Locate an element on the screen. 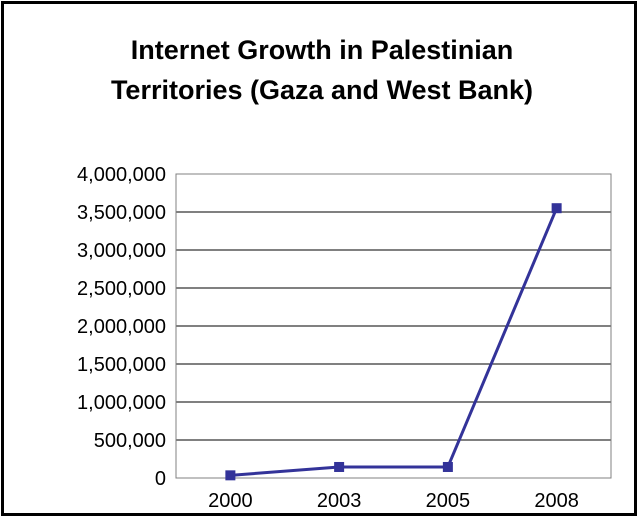 This screenshot has width=644, height=522. x-axis-tick-labels: 2000 2003 2005 2008 is located at coordinates (393, 501).